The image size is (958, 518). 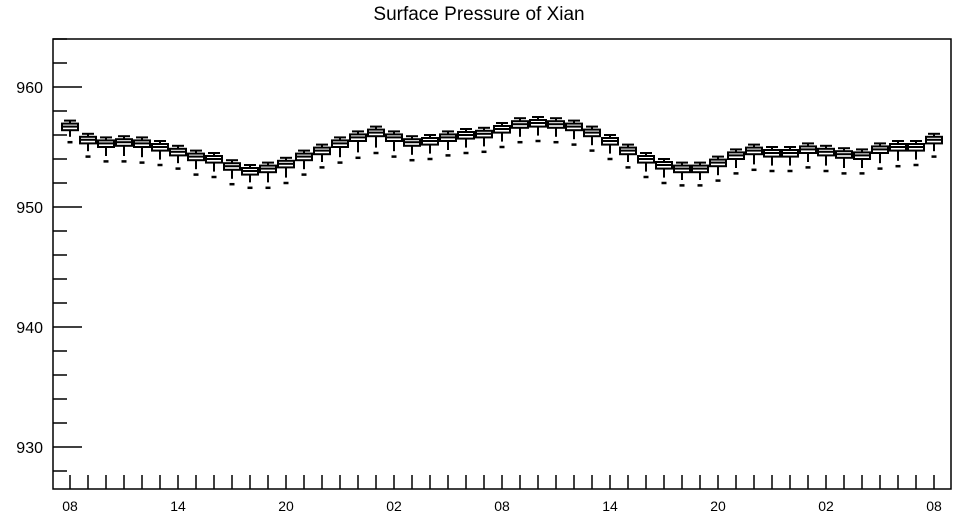 What do you see at coordinates (502, 153) in the screenshot?
I see `box-series` at bounding box center [502, 153].